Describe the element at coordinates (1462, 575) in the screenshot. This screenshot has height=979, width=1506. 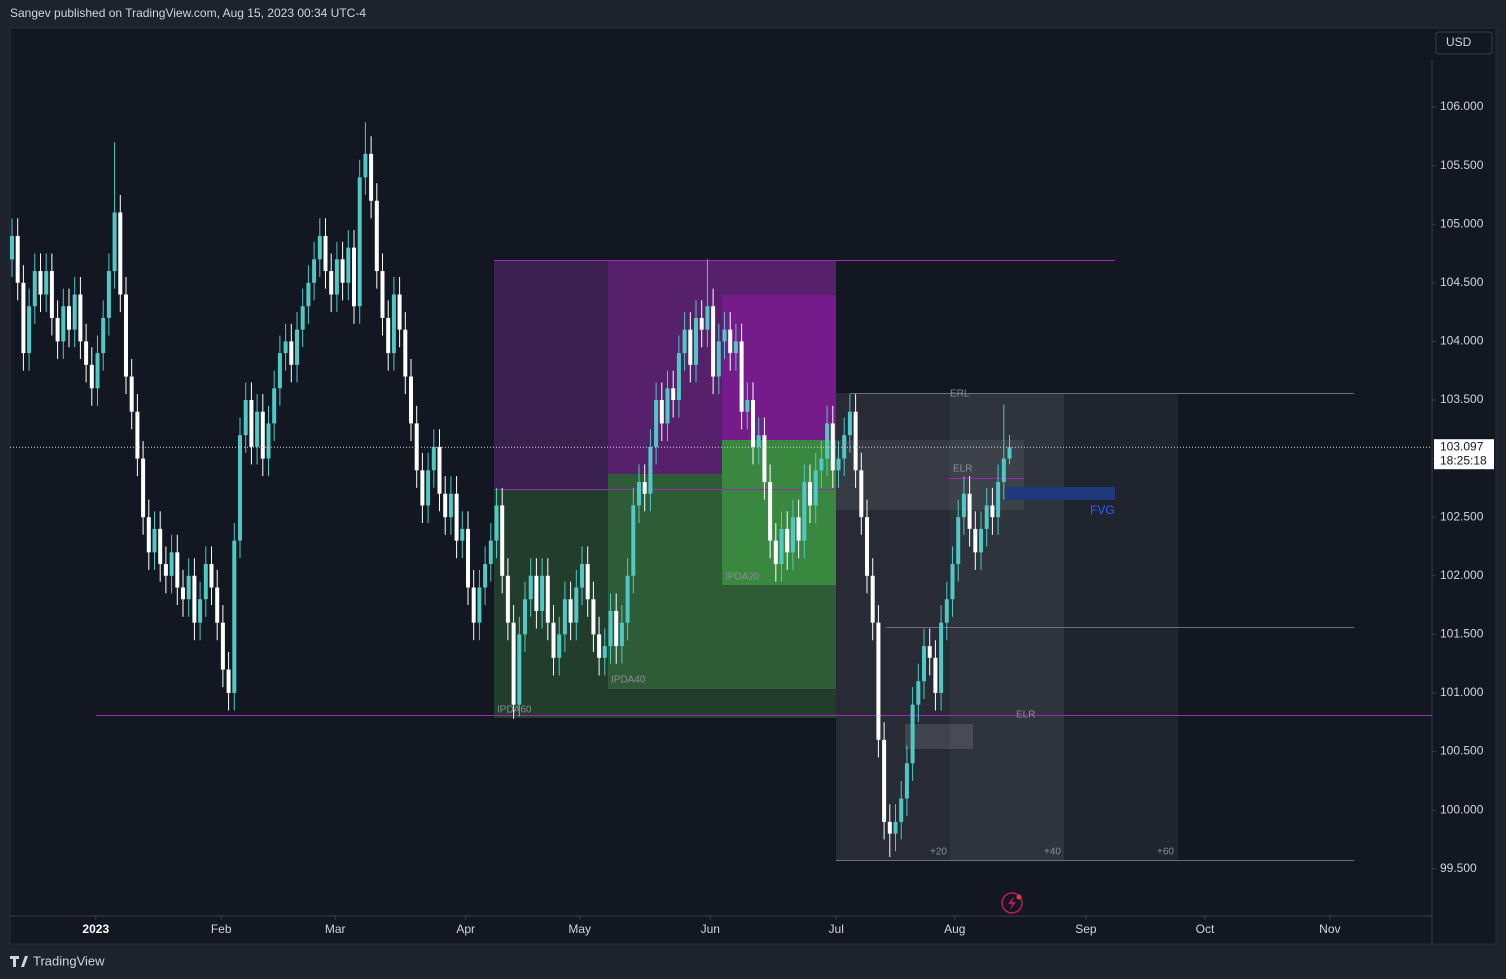
I see `y-tick-label: 102.000` at that location.